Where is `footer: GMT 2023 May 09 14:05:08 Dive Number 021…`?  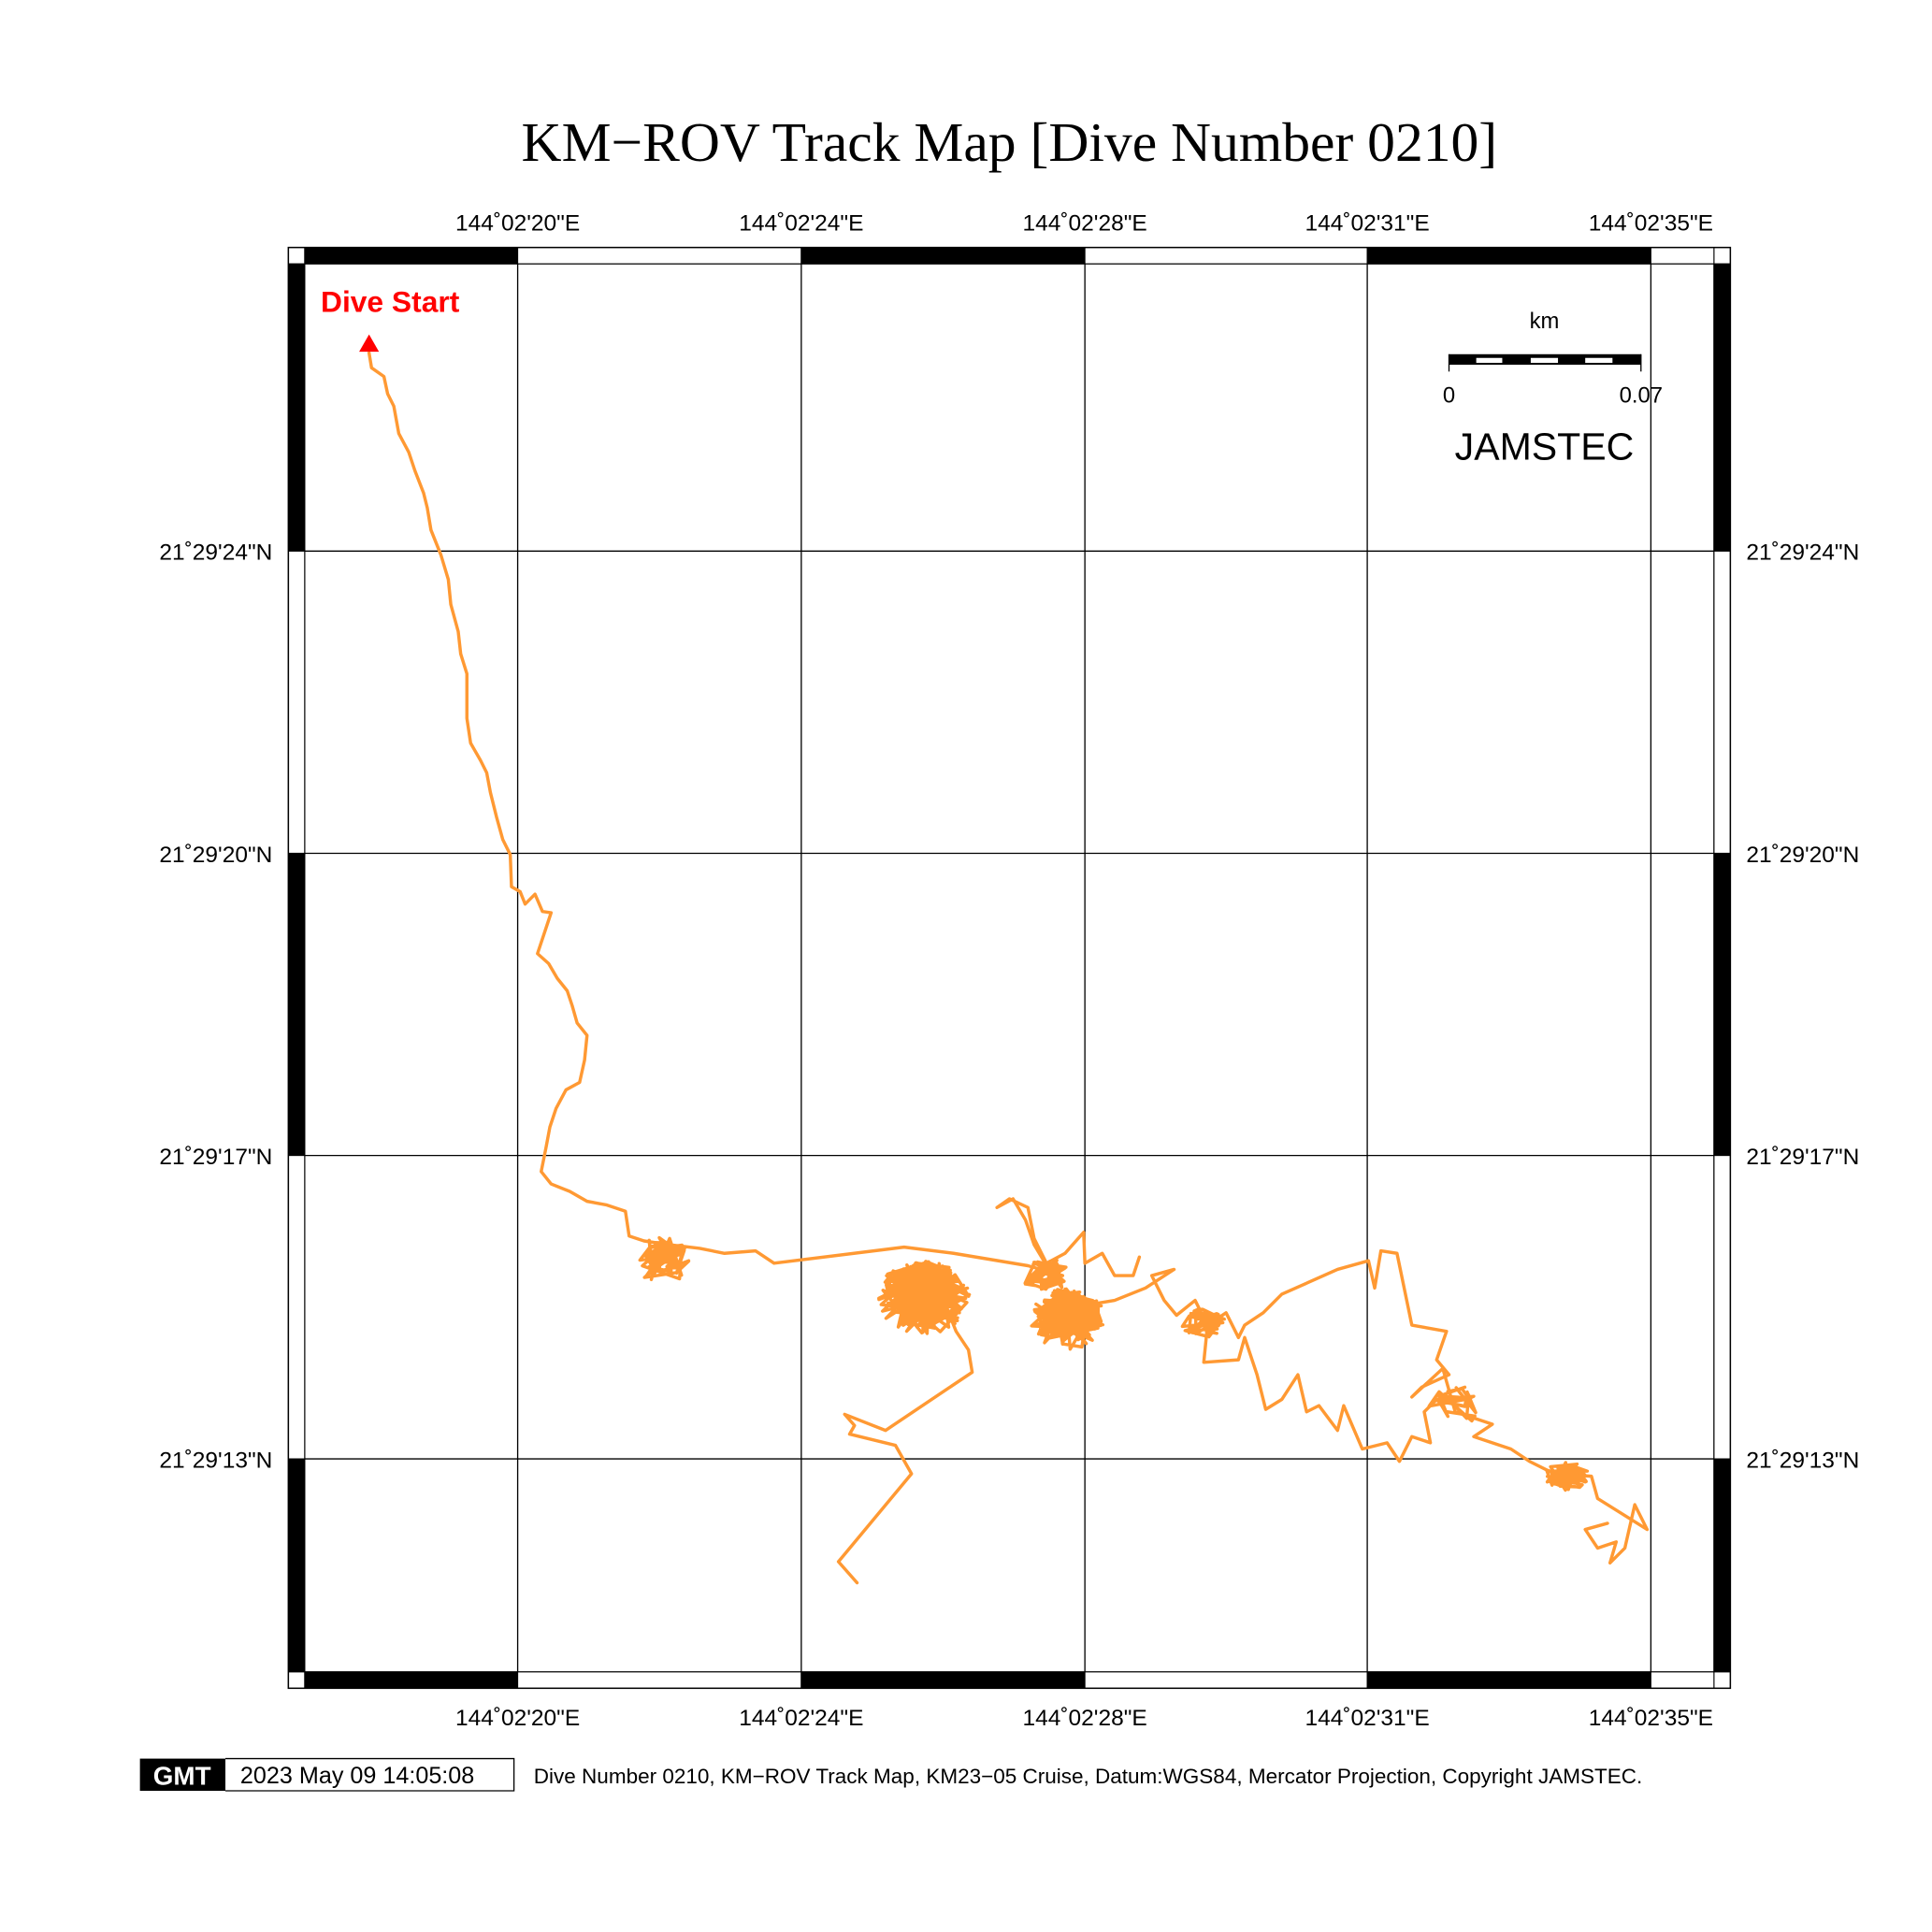
footer: GMT 2023 May 09 14:05:08 Dive Number 021… is located at coordinates (890, 1774).